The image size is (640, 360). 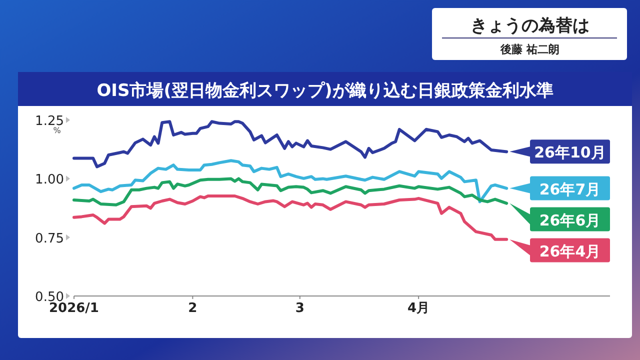 I want to click on legend-label: 26年10月, so click(x=570, y=153).